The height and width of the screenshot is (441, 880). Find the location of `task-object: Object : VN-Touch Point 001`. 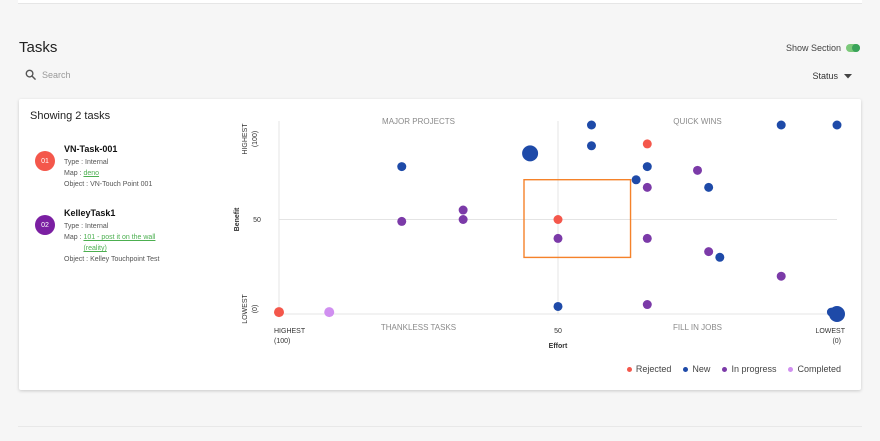

task-object: Object : VN-Touch Point 001 is located at coordinates (108, 184).